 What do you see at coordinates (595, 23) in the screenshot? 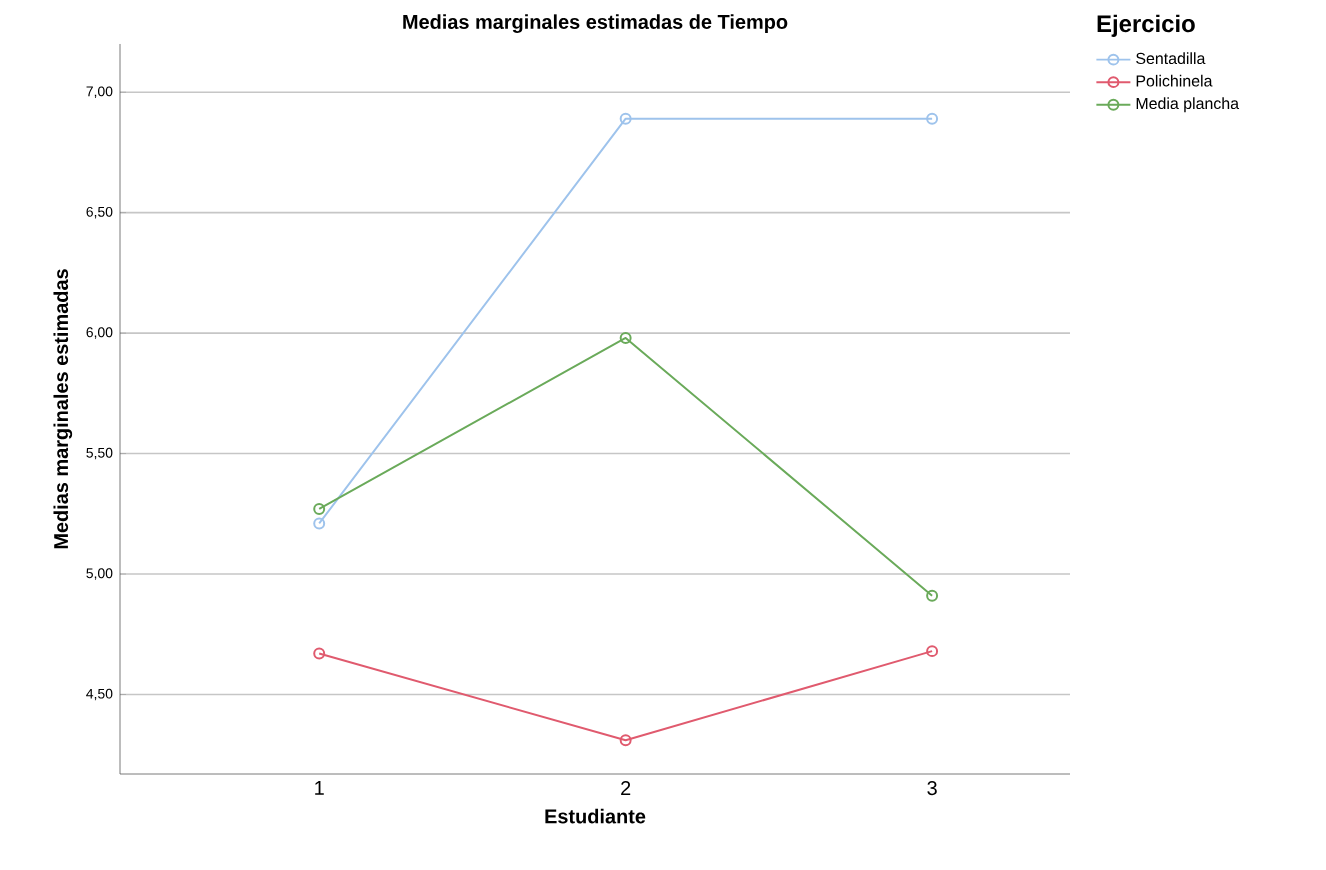
I see `chart-title: Medias marginales estimadas de Tiempo` at bounding box center [595, 23].